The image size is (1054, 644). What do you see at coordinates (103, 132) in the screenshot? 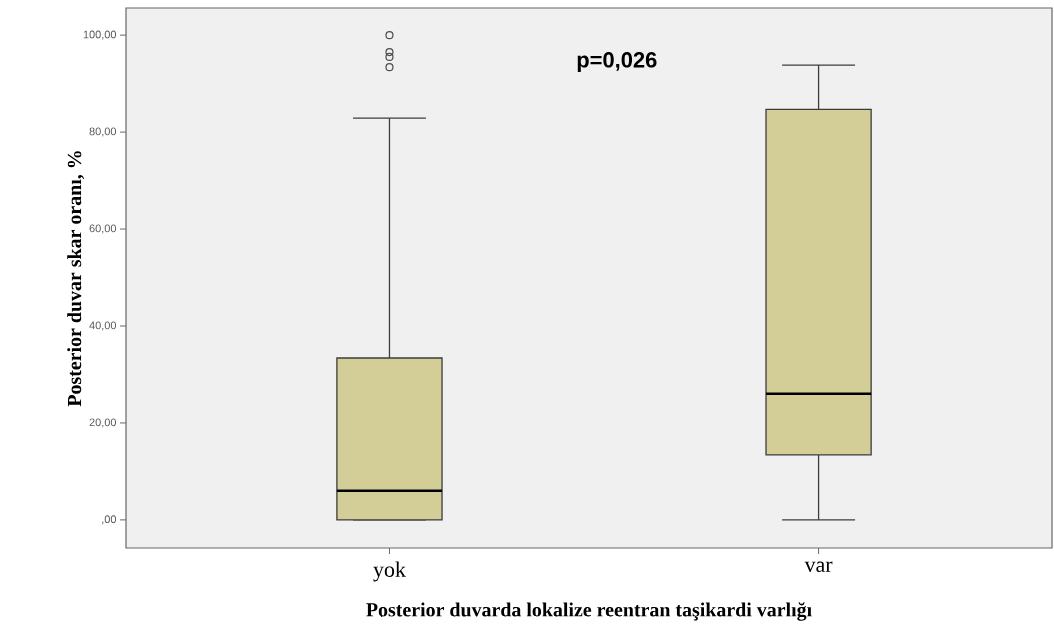
I see `y-tick-label: 80,00` at bounding box center [103, 132].